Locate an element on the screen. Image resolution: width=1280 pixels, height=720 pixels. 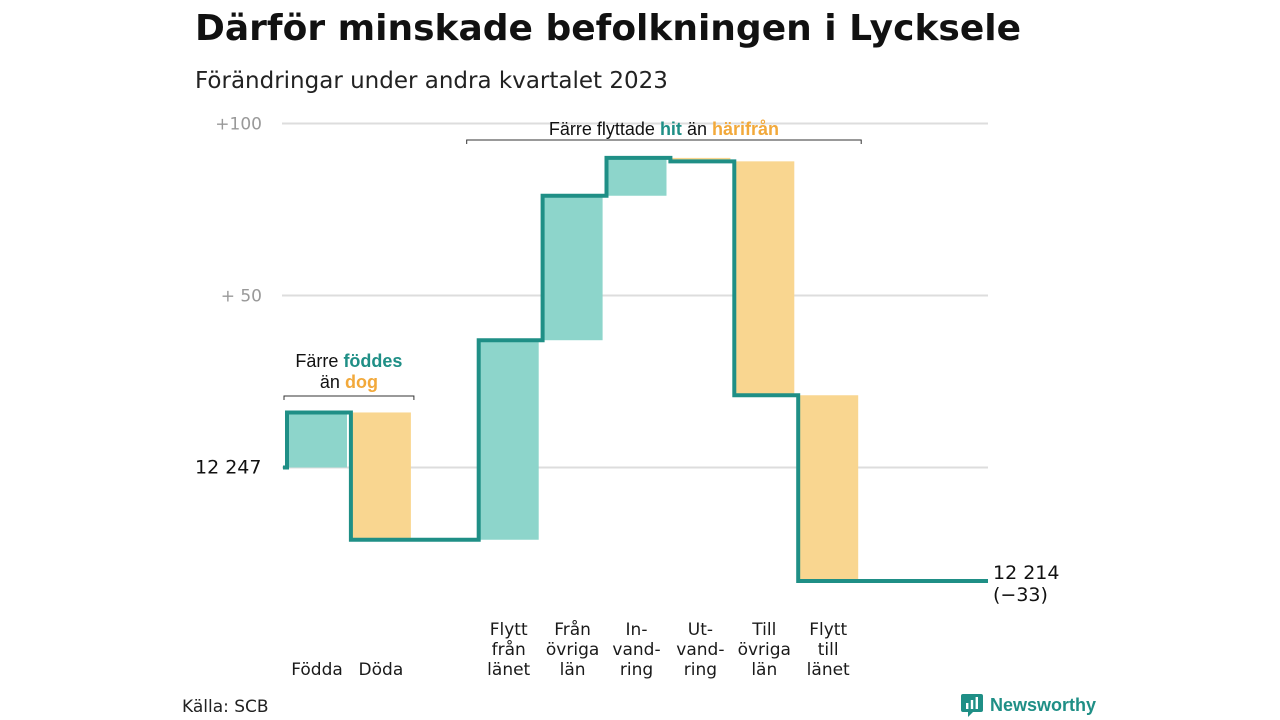
chart-title: Därför minskade befolkningen i Lycksele is located at coordinates (608, 28).